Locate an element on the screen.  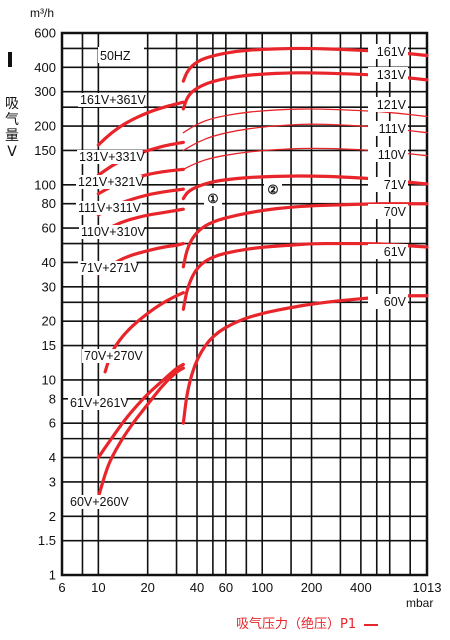
curve-61V-261V is located at coordinates (140, 411).